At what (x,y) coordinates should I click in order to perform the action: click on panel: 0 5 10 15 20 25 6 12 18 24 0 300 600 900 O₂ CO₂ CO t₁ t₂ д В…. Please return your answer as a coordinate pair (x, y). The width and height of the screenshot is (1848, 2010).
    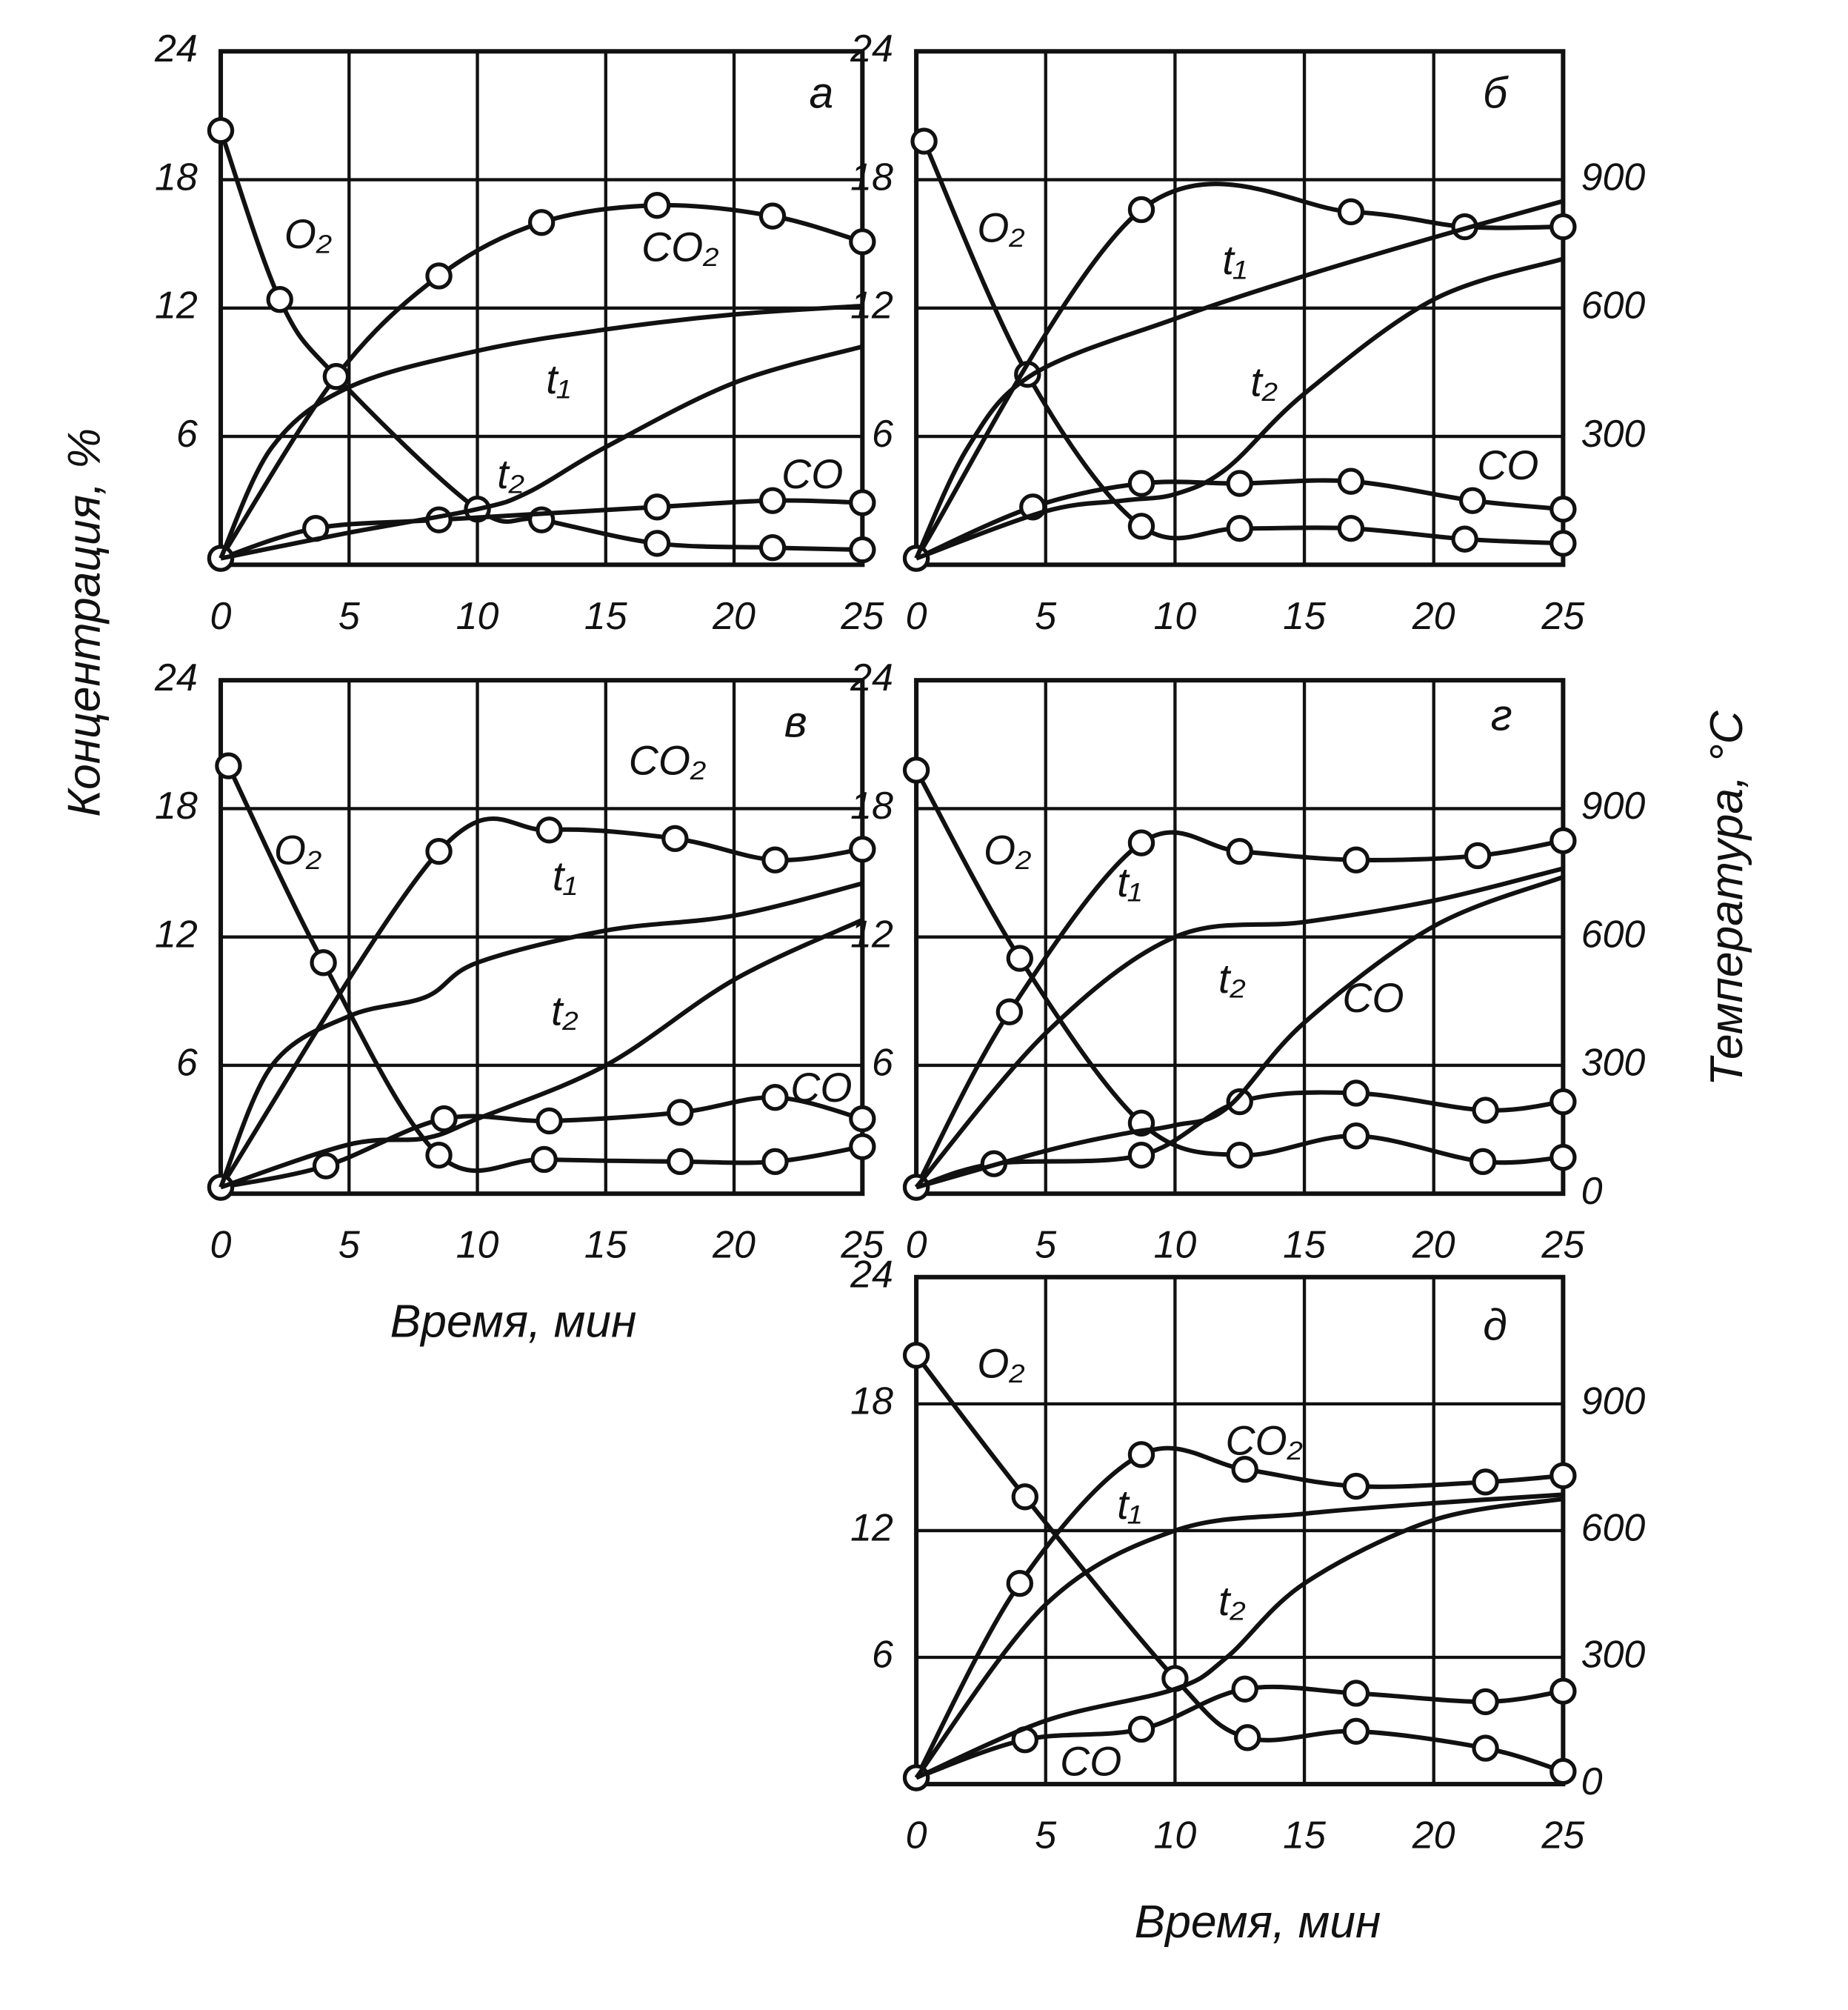
    Looking at the image, I should click on (1247, 1601).